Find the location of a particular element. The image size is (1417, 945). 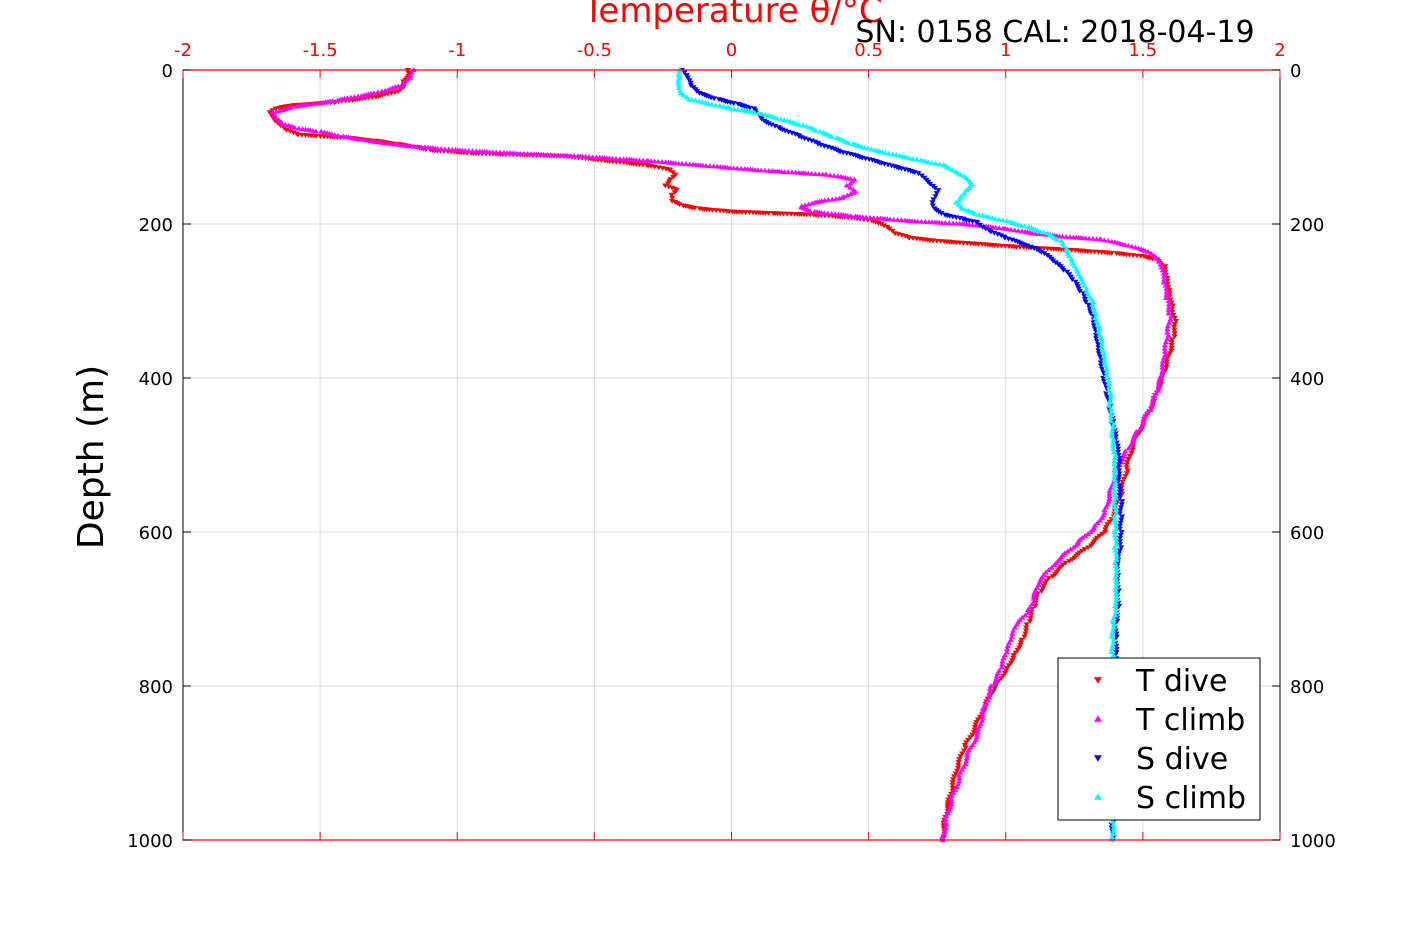

x-tick-label: 0 is located at coordinates (731, 50).